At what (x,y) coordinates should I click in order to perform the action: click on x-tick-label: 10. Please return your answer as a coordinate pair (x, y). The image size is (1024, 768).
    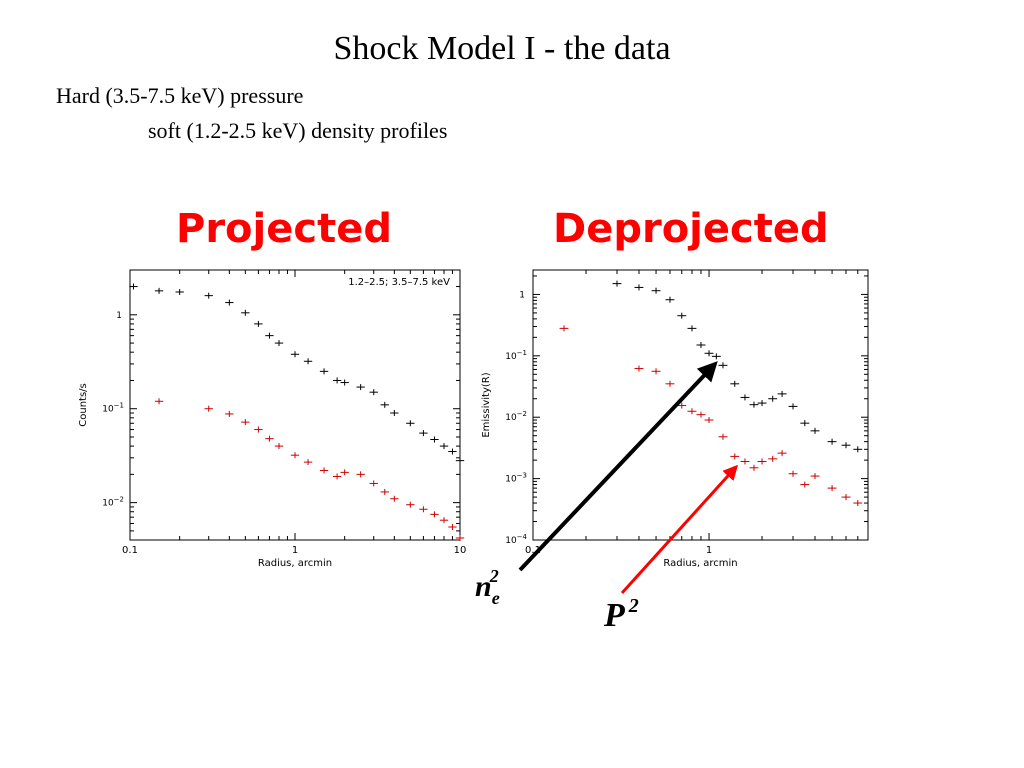
    Looking at the image, I should click on (460, 550).